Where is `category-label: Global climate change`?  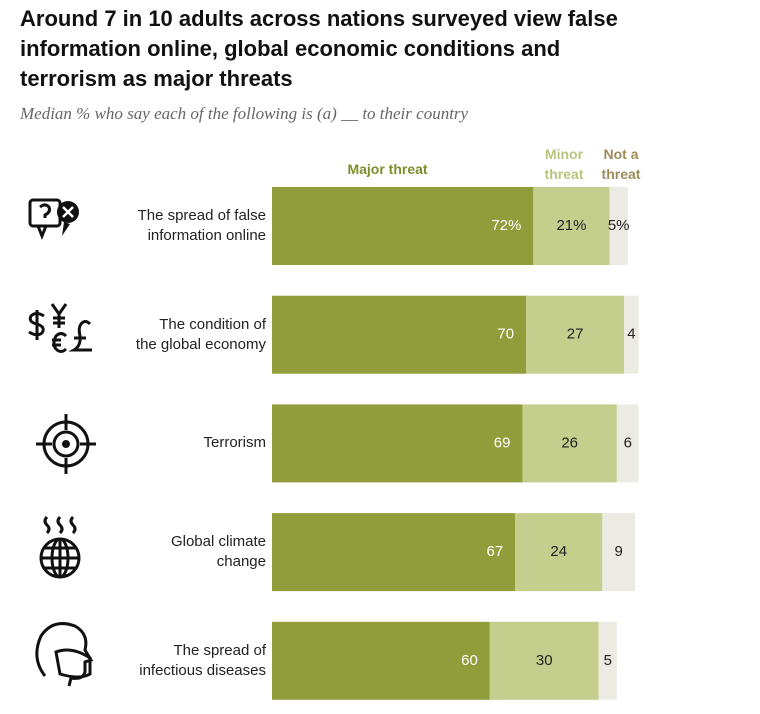
category-label: Global climate change is located at coordinates (218, 552).